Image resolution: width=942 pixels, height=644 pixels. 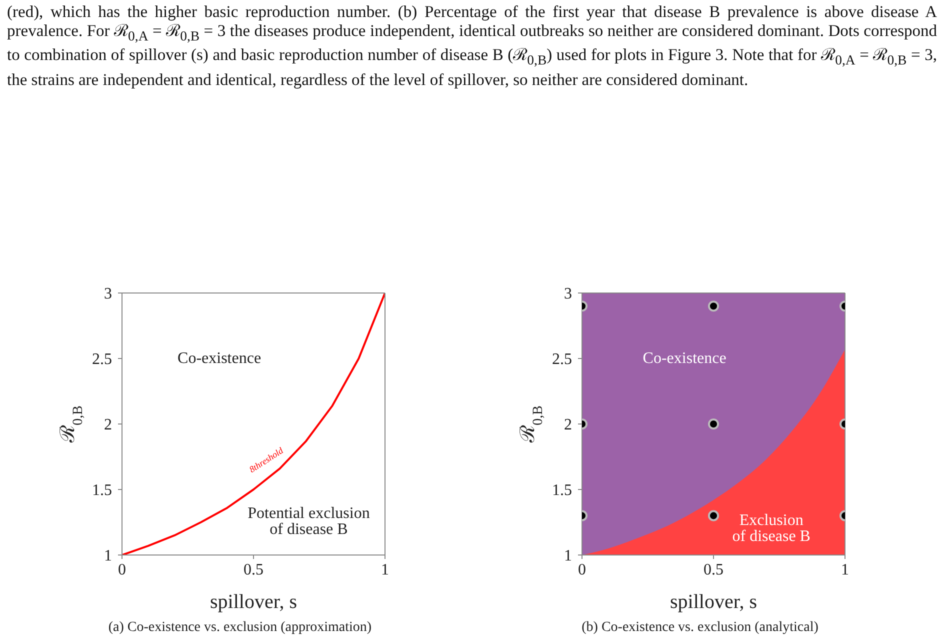 What do you see at coordinates (309, 521) in the screenshot?
I see `annotation: Potential exclusion of disease B` at bounding box center [309, 521].